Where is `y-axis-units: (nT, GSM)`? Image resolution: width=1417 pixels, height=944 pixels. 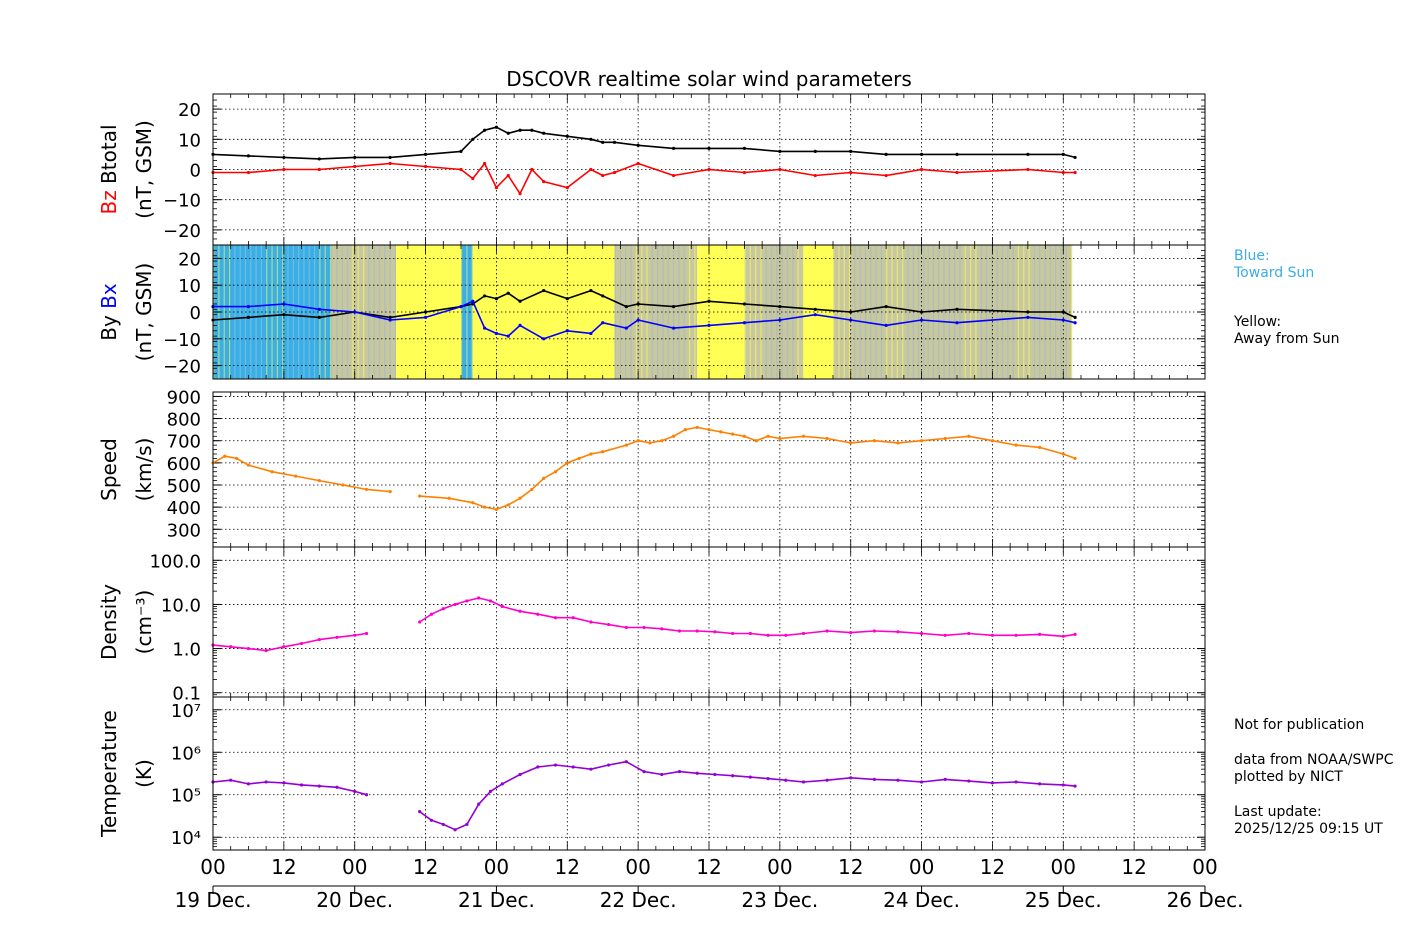
y-axis-units: (nT, GSM) is located at coordinates (144, 169).